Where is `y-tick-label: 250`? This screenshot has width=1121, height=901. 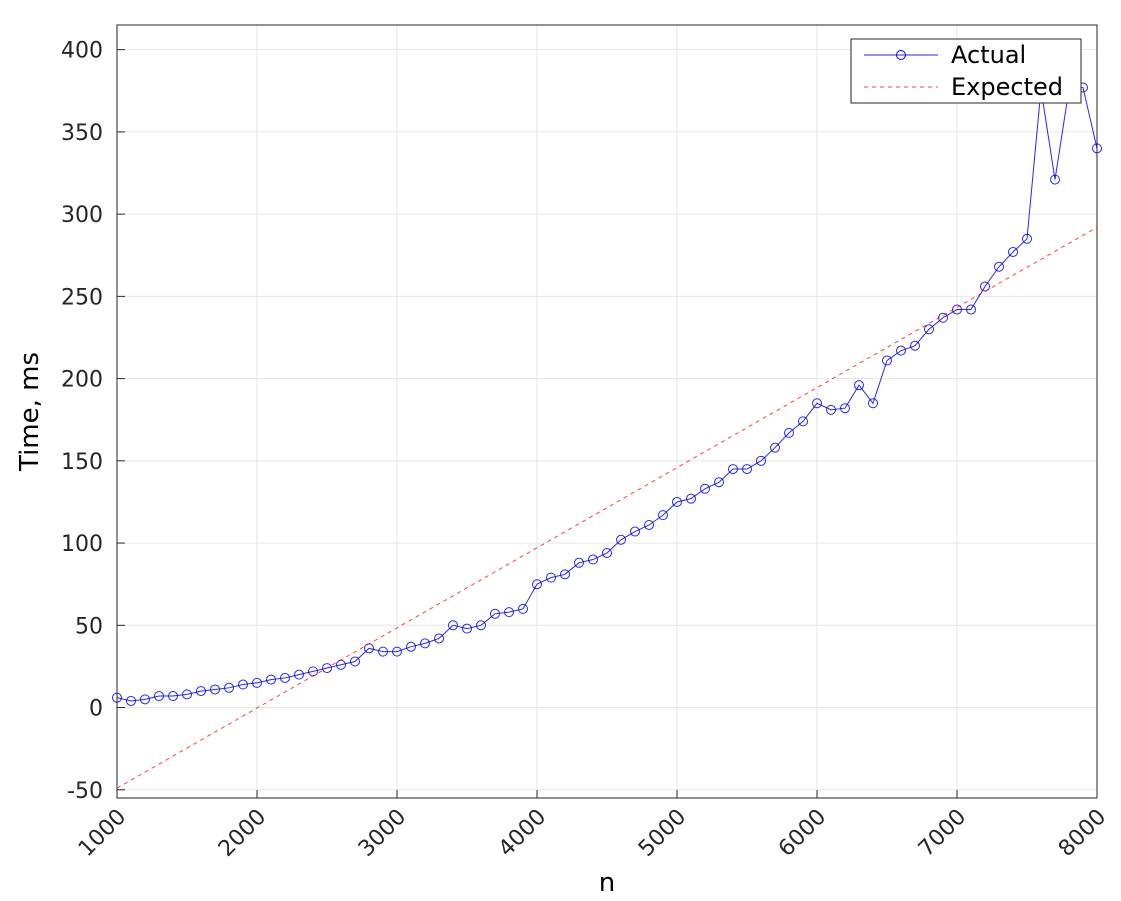
y-tick-label: 250 is located at coordinates (82, 297).